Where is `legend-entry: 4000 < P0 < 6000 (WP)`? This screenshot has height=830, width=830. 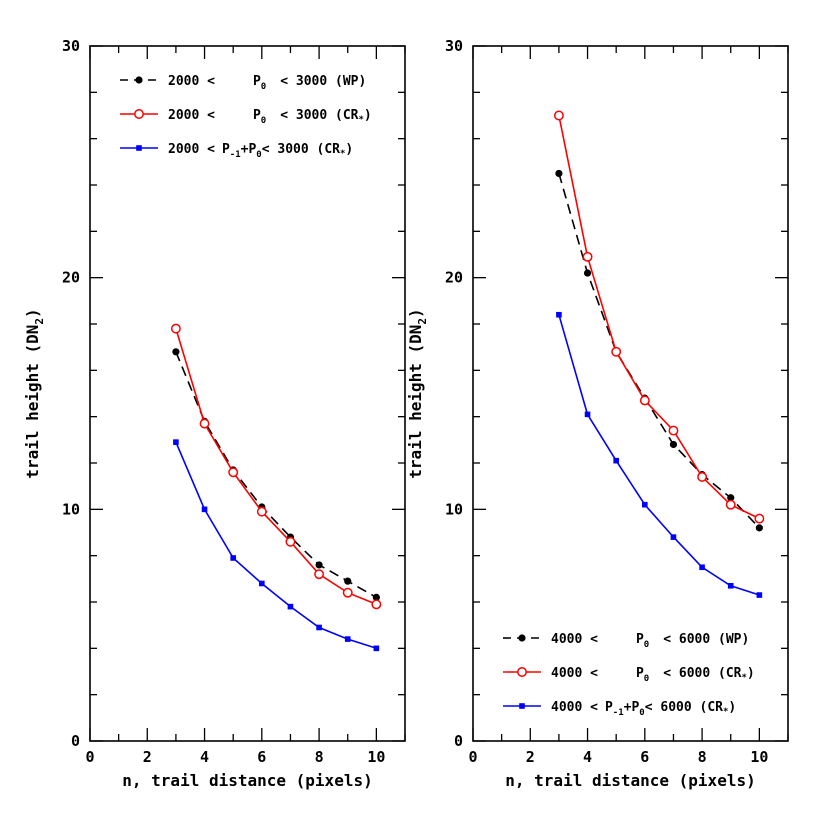
legend-entry: 4000 < P0 < 6000 (WP) is located at coordinates (626, 641).